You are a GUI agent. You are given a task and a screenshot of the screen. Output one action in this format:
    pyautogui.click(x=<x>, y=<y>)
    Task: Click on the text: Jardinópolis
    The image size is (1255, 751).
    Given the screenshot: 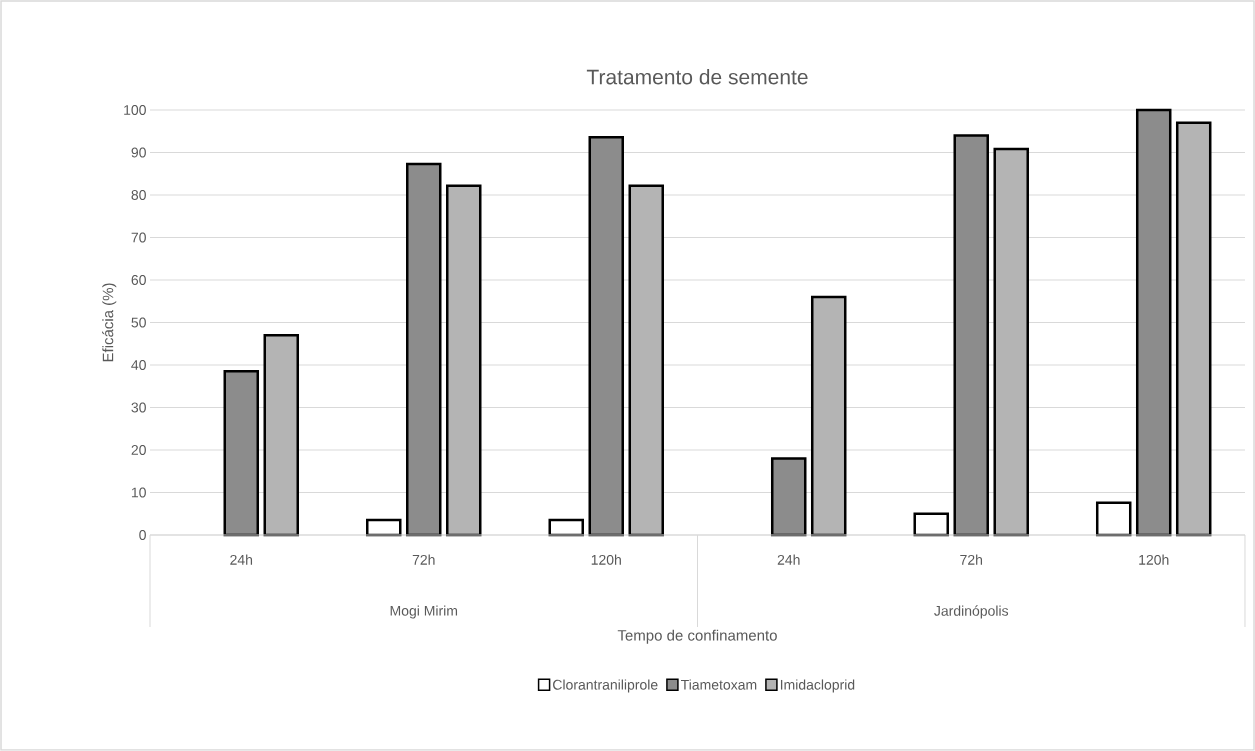 What is the action you would take?
    pyautogui.click(x=971, y=612)
    